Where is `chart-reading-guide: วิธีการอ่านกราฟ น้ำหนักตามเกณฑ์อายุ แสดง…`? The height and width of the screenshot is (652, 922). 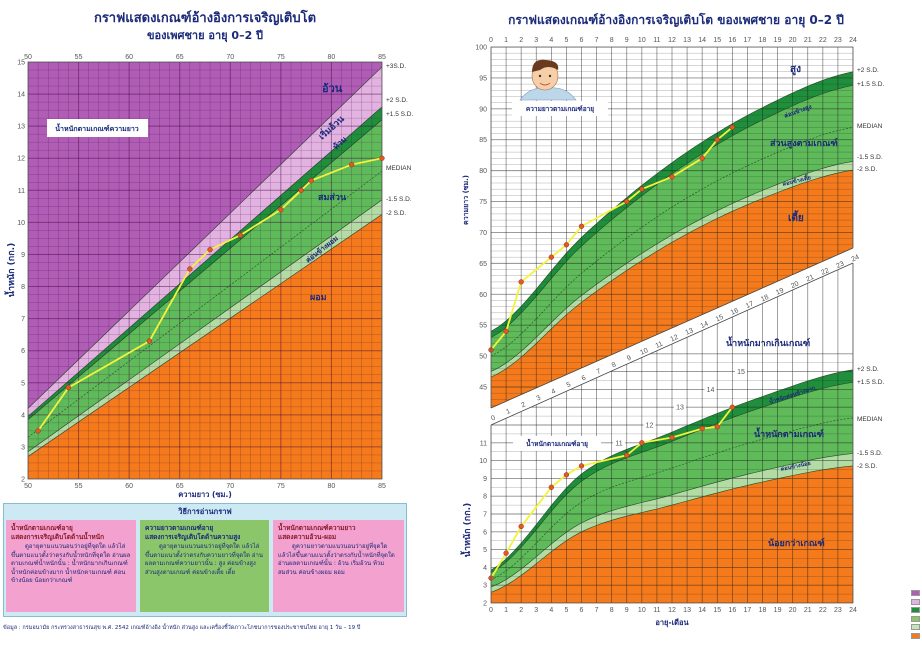 chart-reading-guide: วิธีการอ่านกราฟ น้ำหนักตามเกณฑ์อายุ แสดง… is located at coordinates (205, 560).